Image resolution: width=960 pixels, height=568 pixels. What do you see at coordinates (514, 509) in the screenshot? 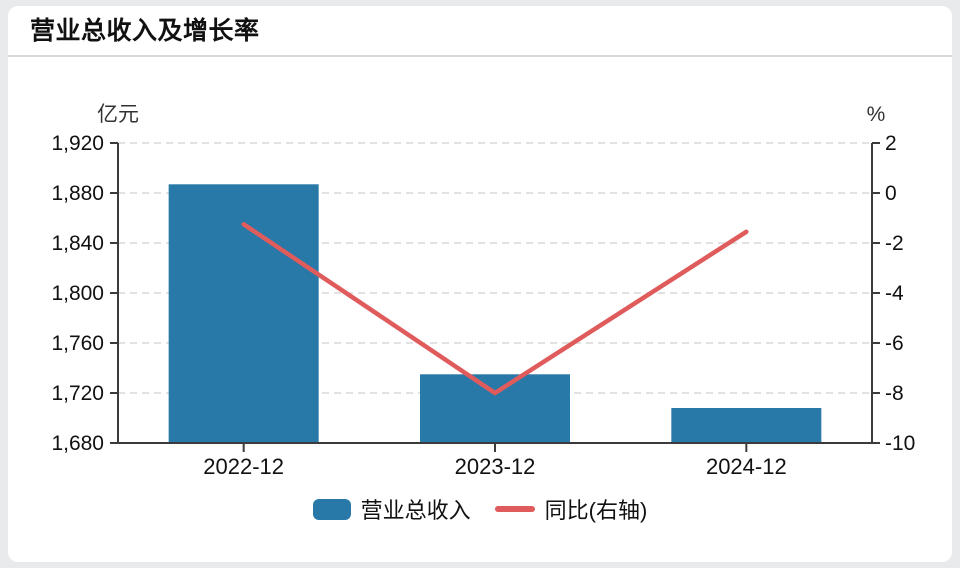
I see `growth-swatch-icon` at bounding box center [514, 509].